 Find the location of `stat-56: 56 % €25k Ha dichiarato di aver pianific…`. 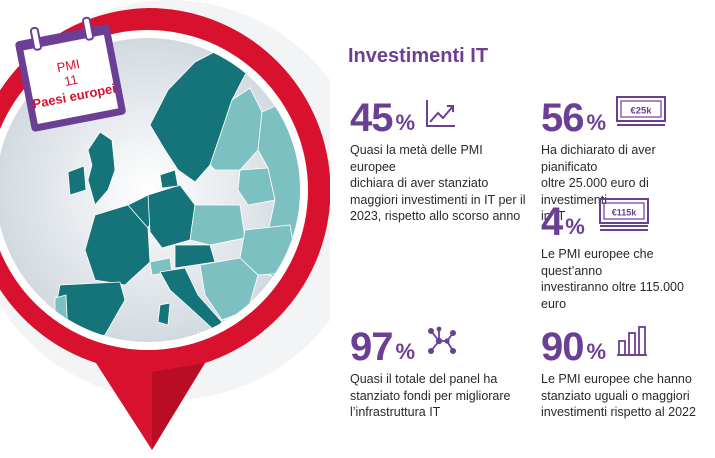

stat-56: 56 % €25k Ha dichiarato di aver pianific… is located at coordinates (626, 160).